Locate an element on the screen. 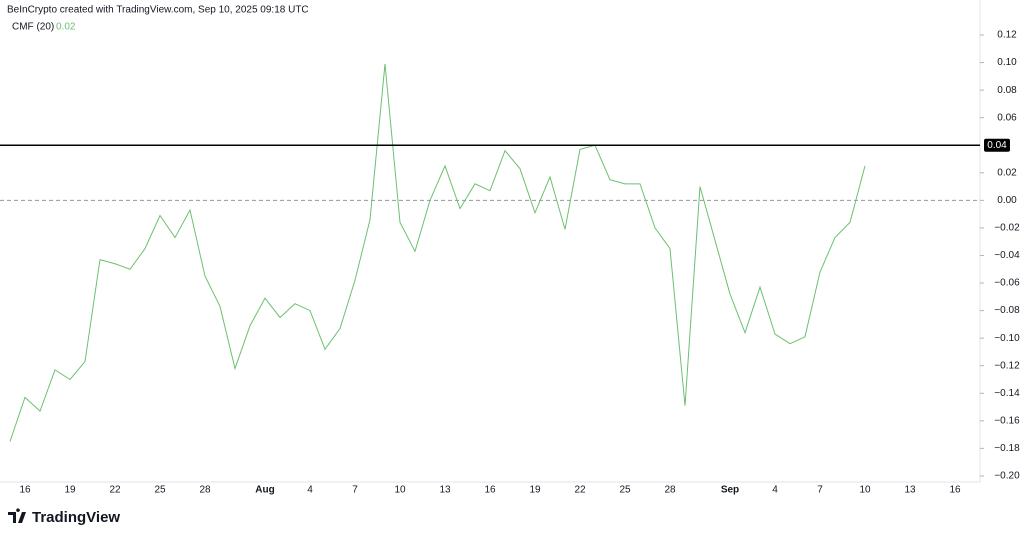 The height and width of the screenshot is (537, 1024). y-tick-label: −0.08 is located at coordinates (1007, 310).